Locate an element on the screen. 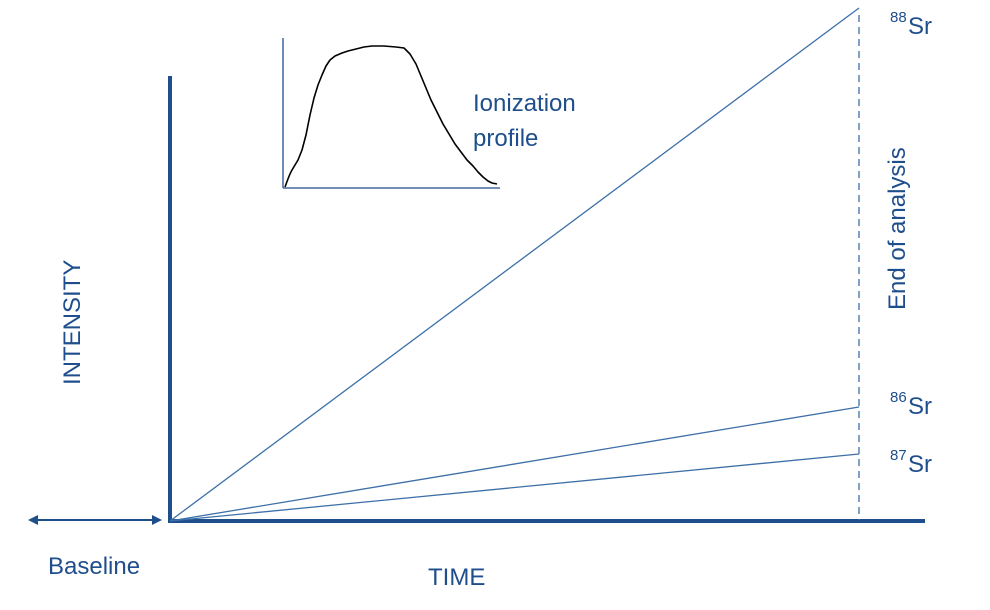 The width and height of the screenshot is (990, 610). sr86-signal-line is located at coordinates (514, 464).